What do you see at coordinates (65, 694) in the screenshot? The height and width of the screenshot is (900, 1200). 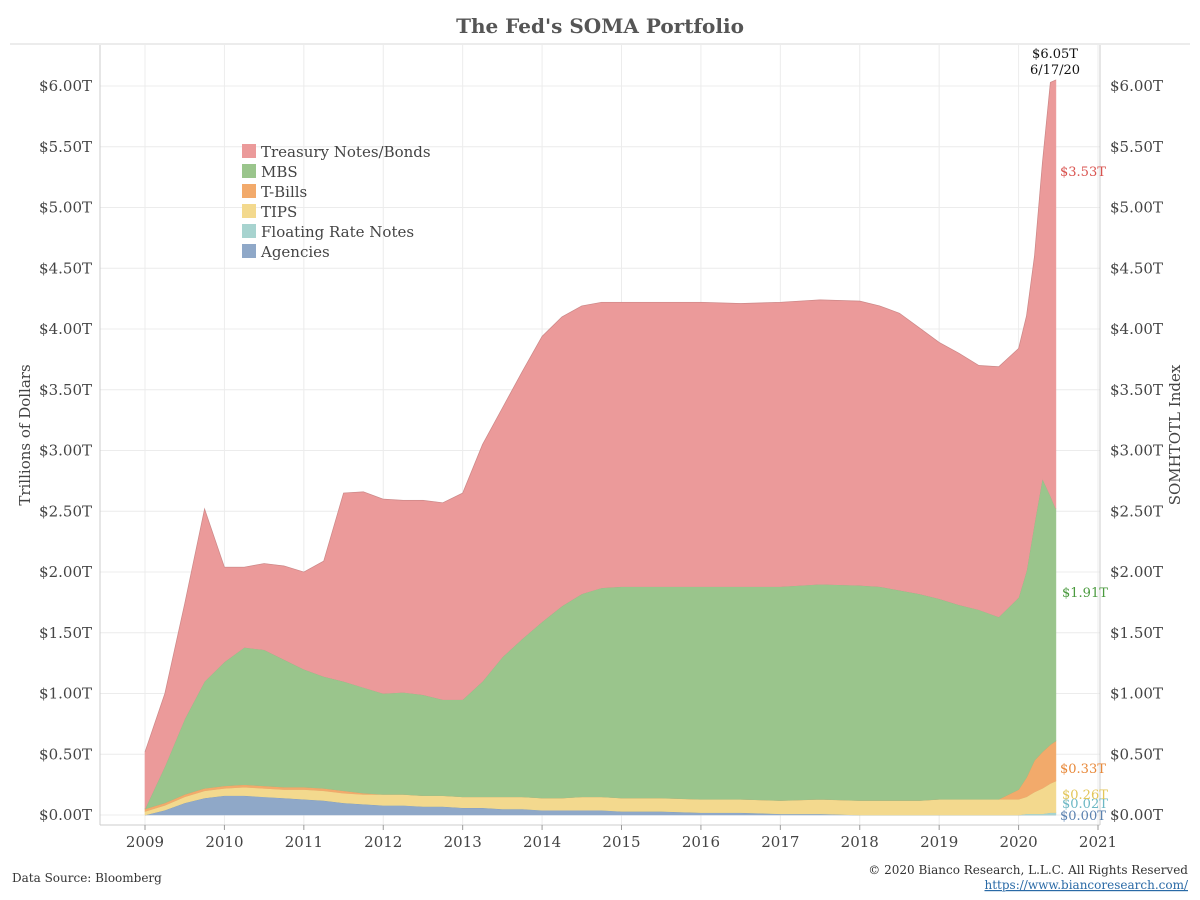 I see `y-tick-left: $1.00T` at bounding box center [65, 694].